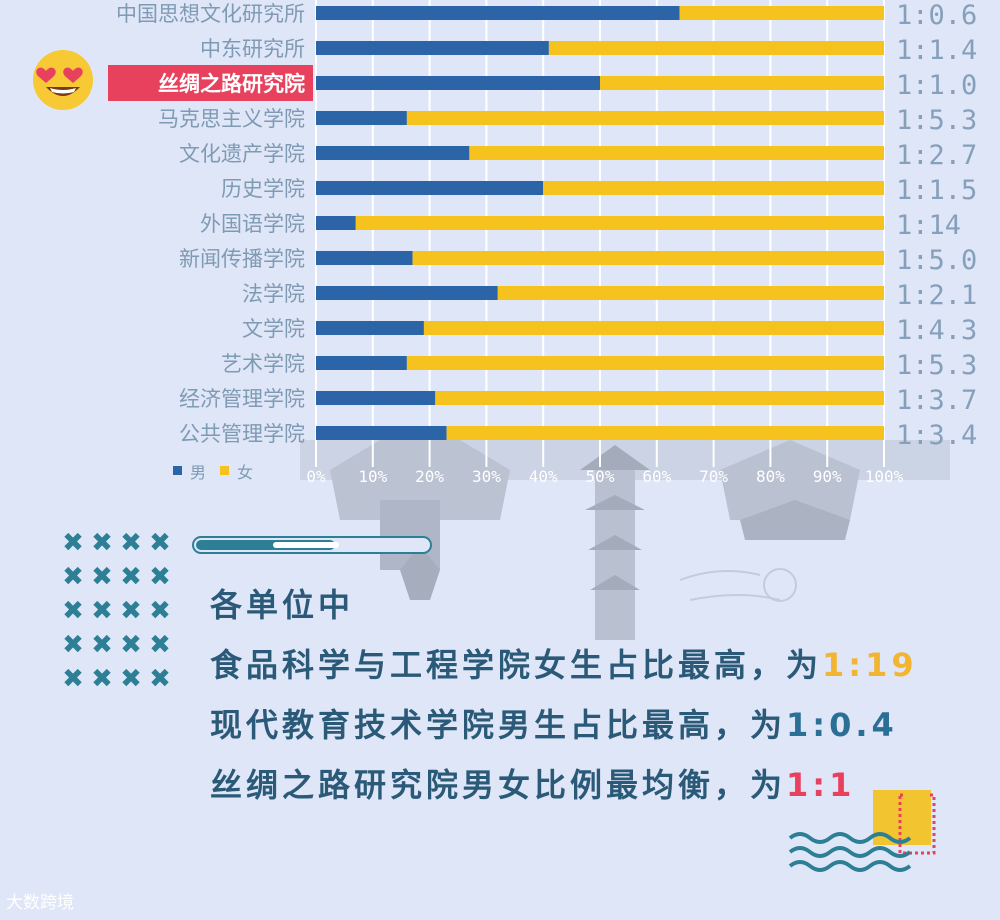 The image size is (1000, 920). I want to click on x-tick-label: 80%, so click(770, 476).